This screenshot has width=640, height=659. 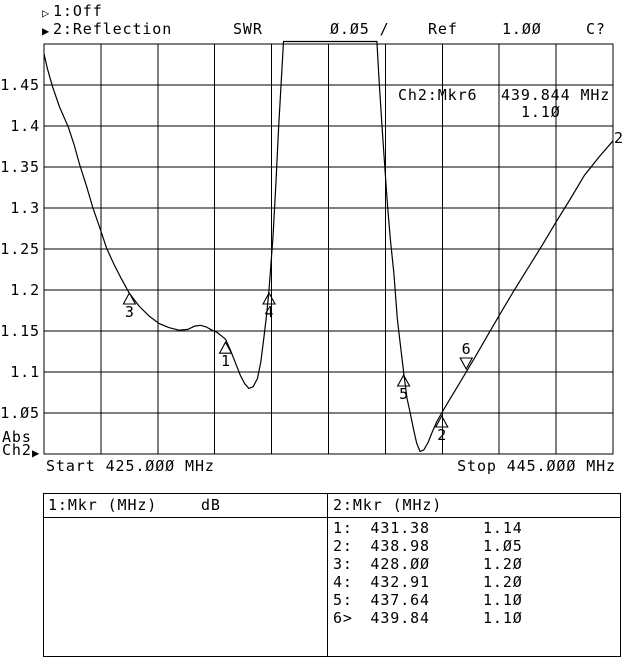 What do you see at coordinates (427, 634) in the screenshot?
I see `marker-row: 6> 439.84 1.1Ø` at bounding box center [427, 634].